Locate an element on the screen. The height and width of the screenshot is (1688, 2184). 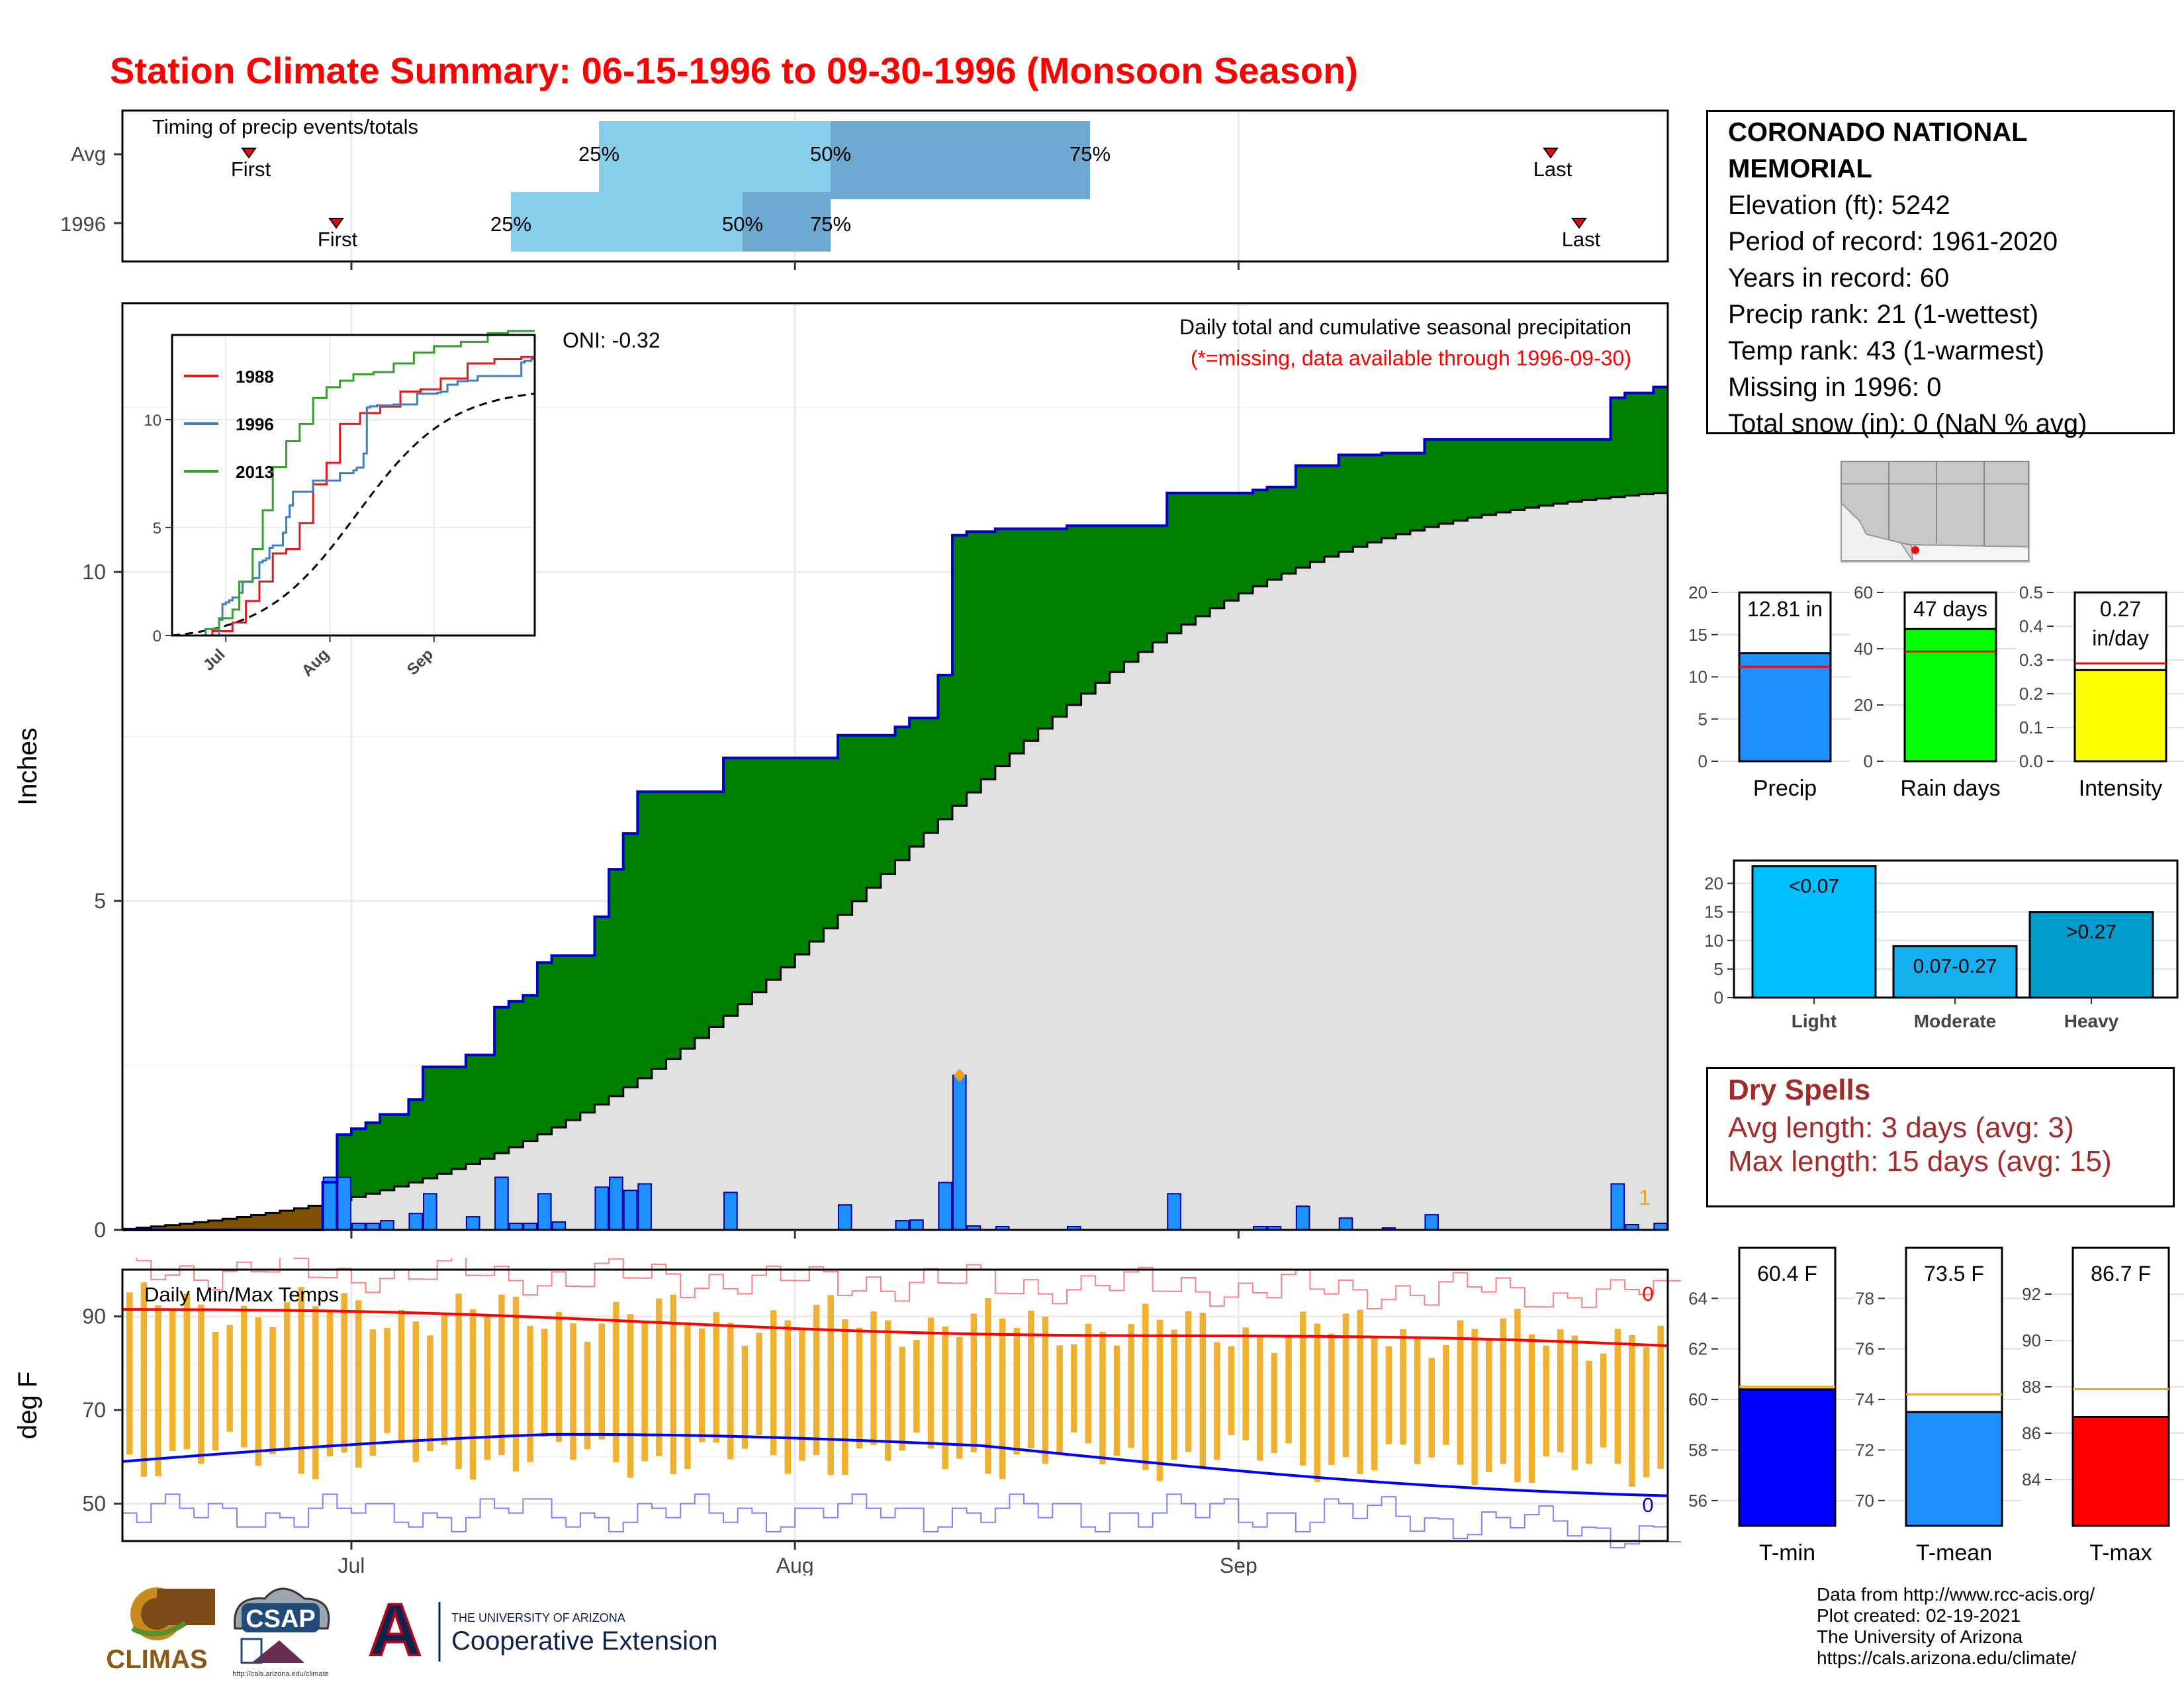
temp-top-count: 0 is located at coordinates (1647, 1293).